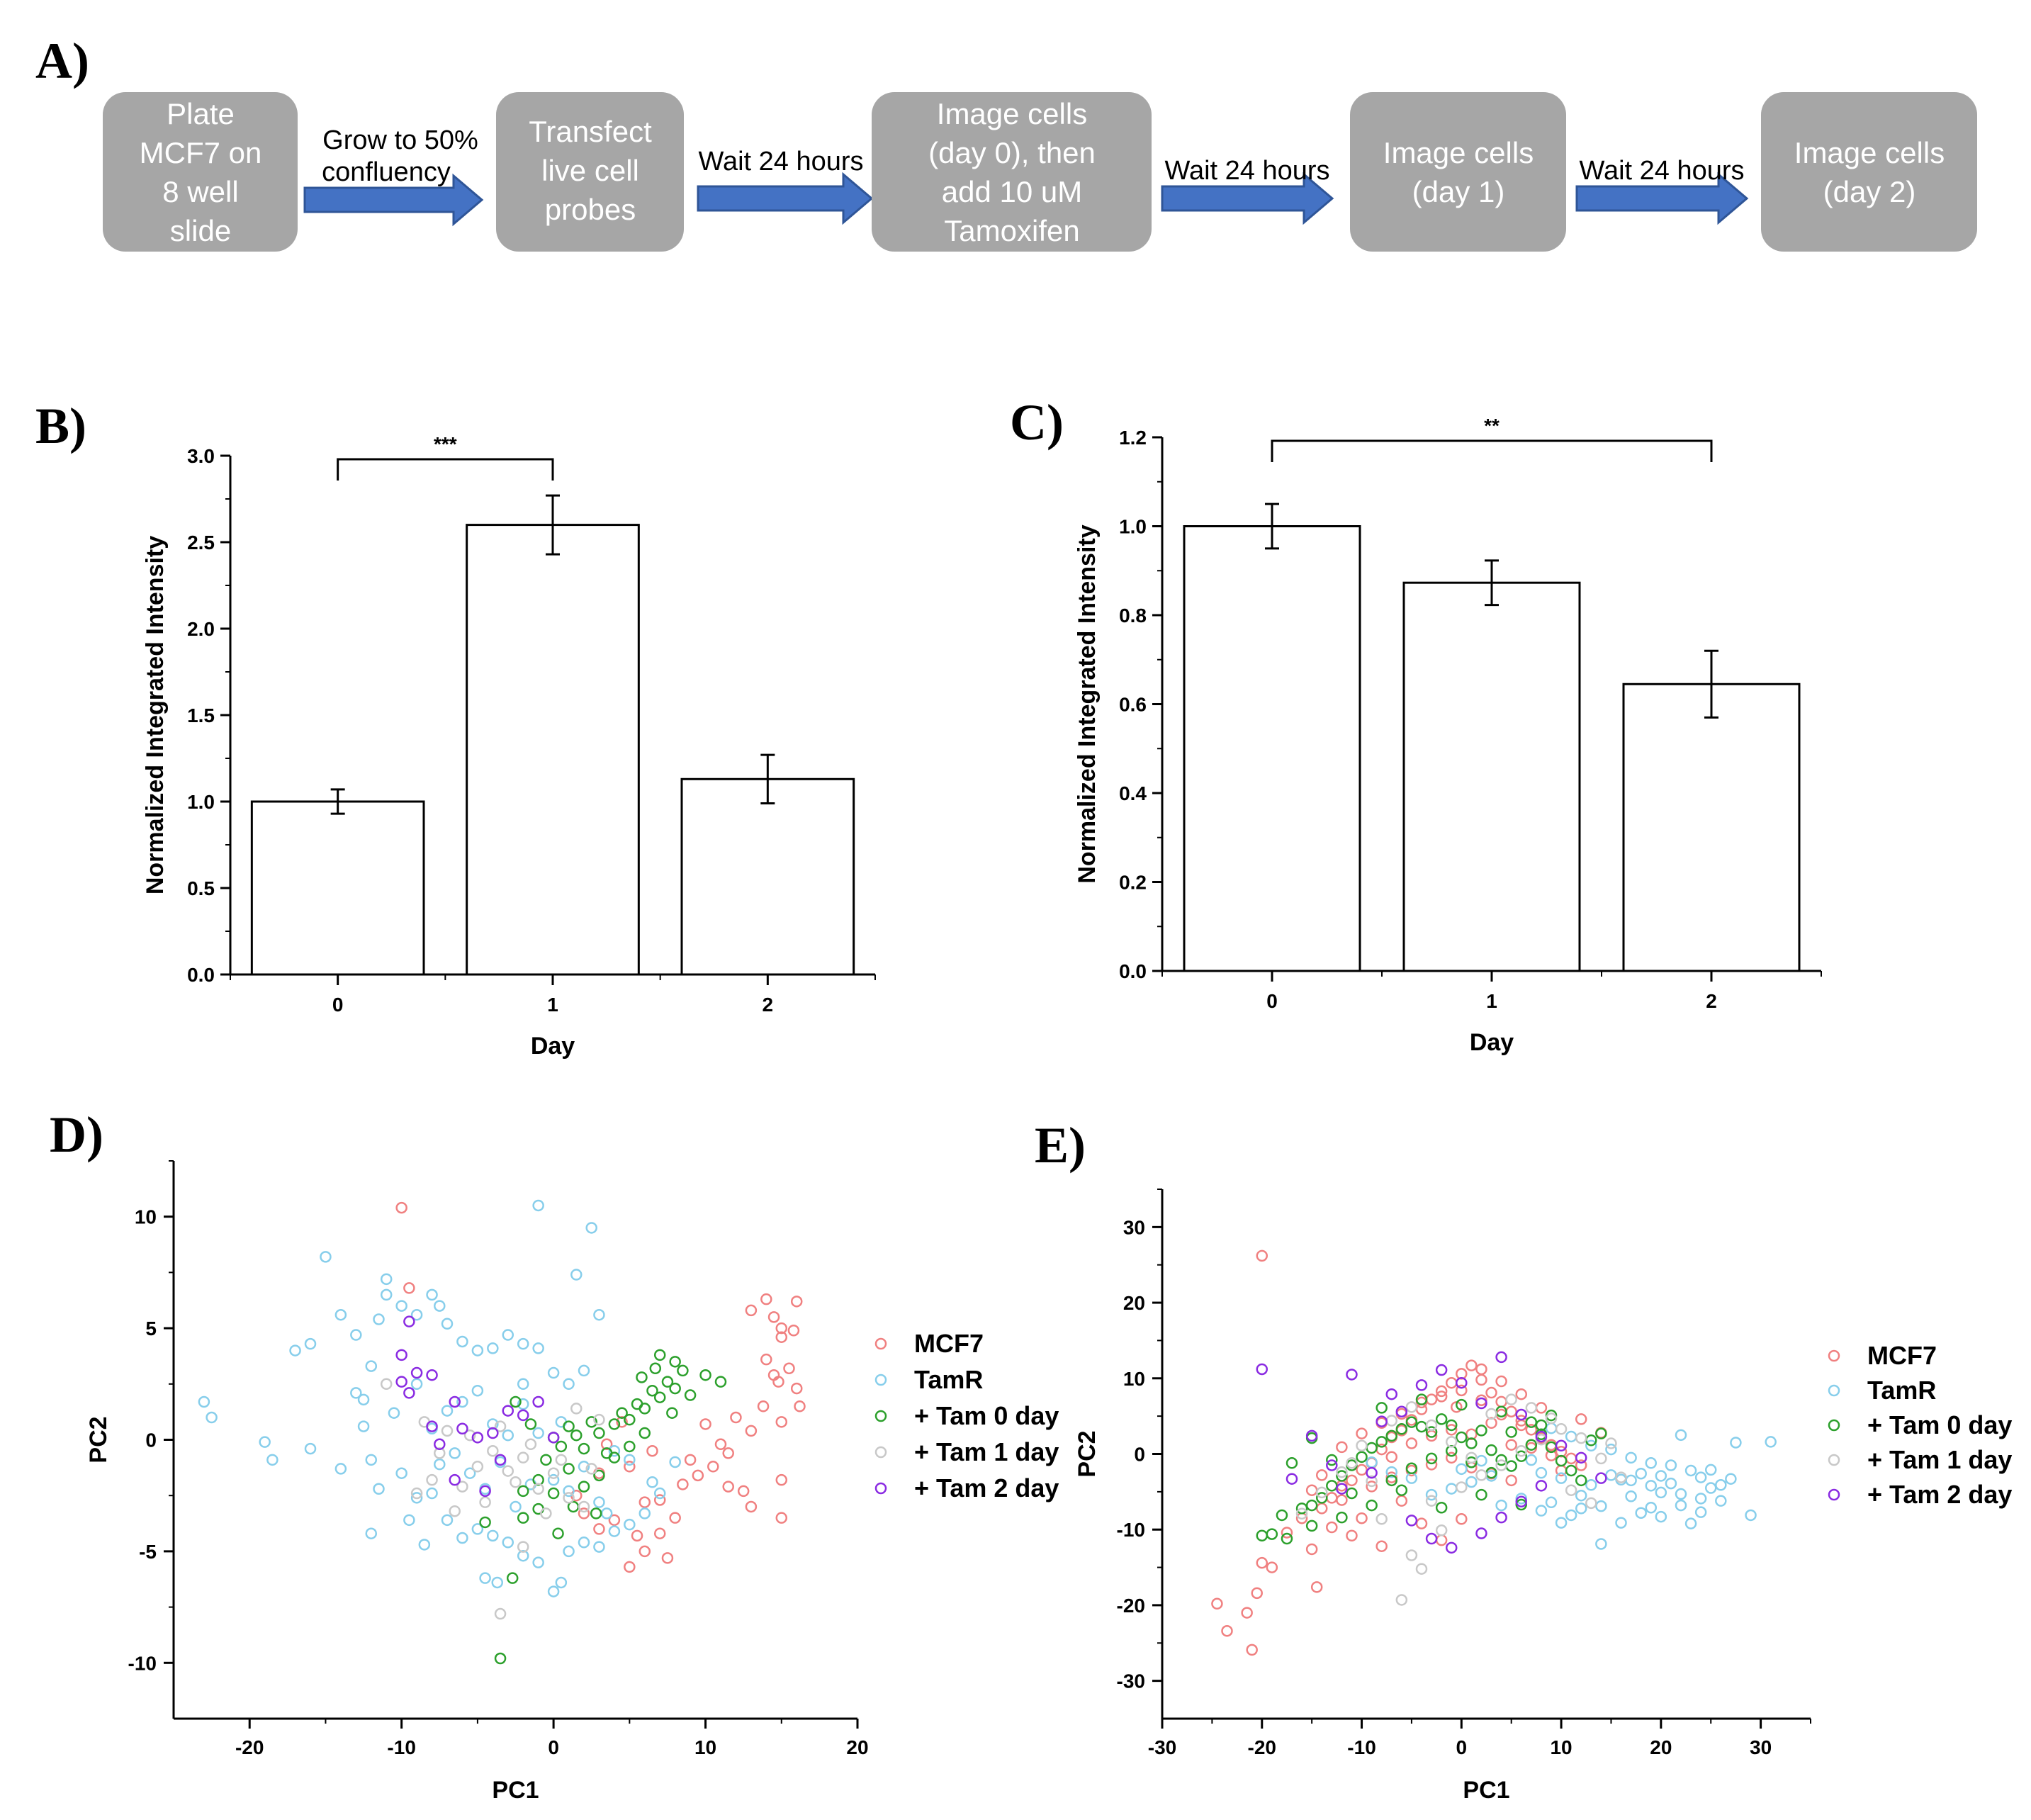 The width and height of the screenshot is (2031, 1820). I want to click on y-tick-label: 5, so click(151, 1328).